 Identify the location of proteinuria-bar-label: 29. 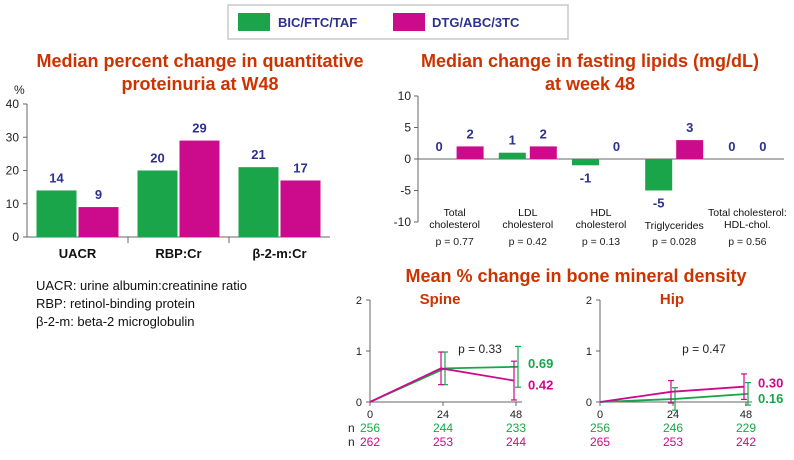
(199, 128).